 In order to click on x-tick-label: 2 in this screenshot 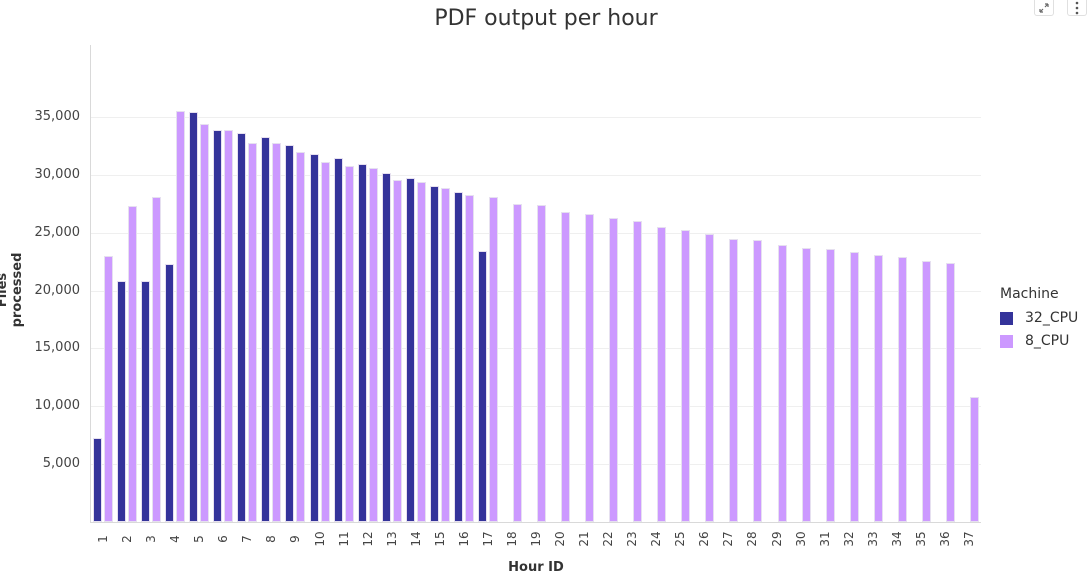, I will do `click(127, 539)`.